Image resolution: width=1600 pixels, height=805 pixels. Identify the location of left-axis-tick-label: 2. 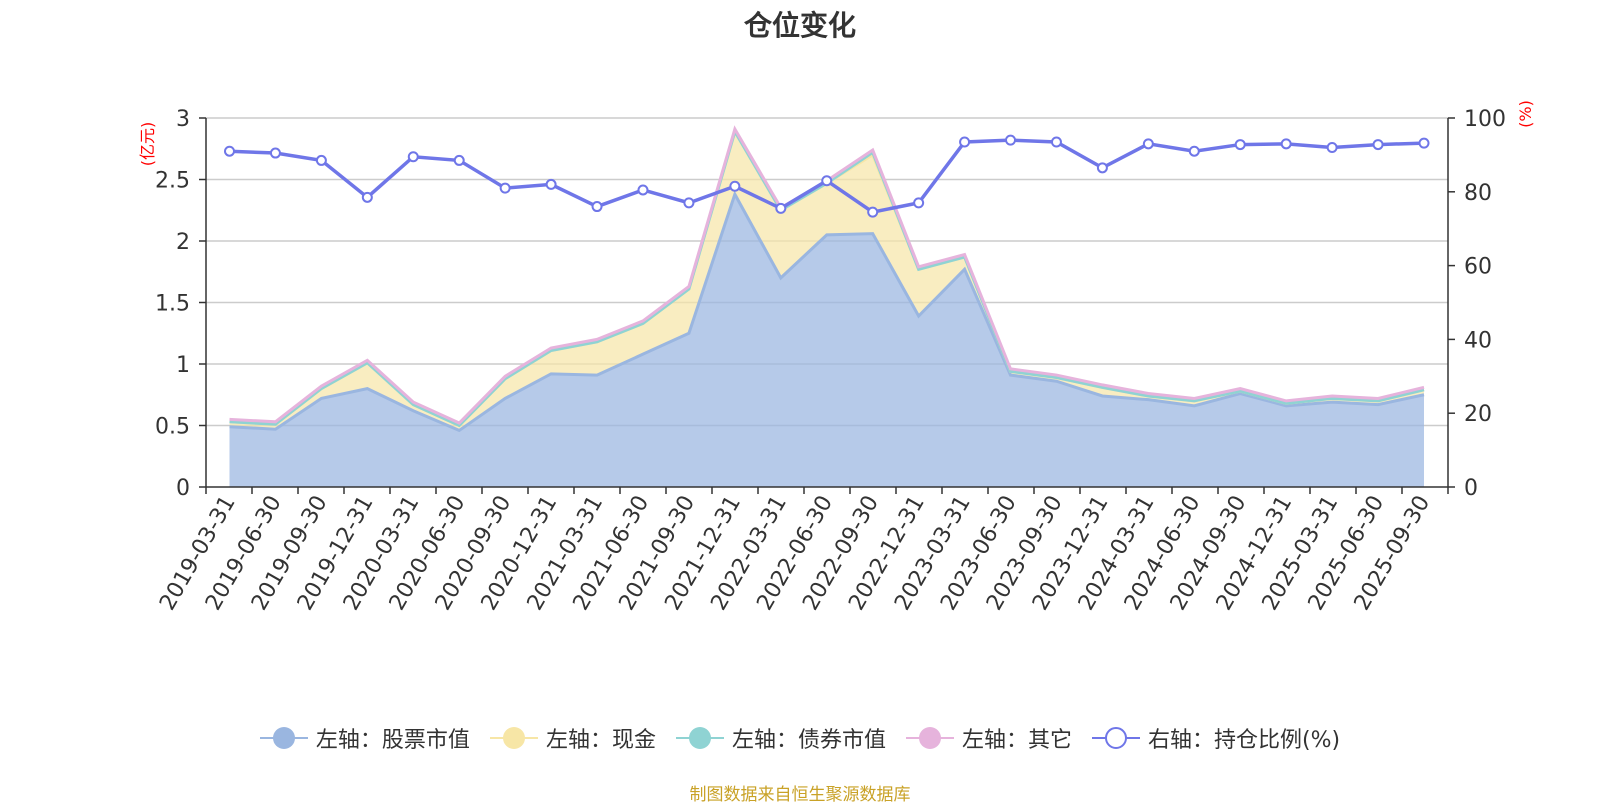
(183, 242).